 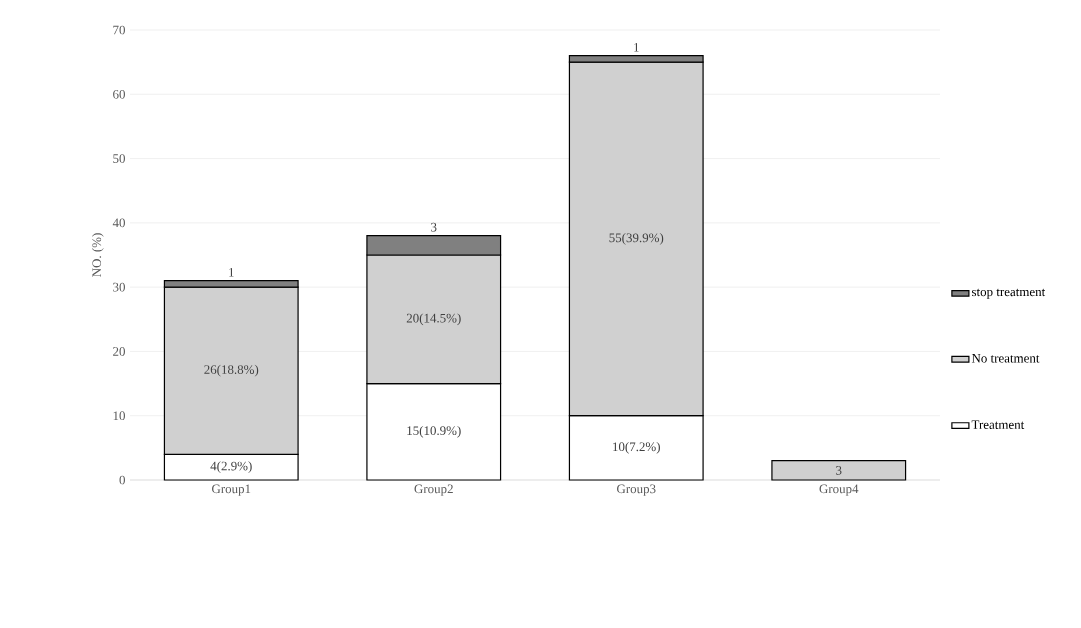 What do you see at coordinates (119, 287) in the screenshot?
I see `y-tick-label: 30` at bounding box center [119, 287].